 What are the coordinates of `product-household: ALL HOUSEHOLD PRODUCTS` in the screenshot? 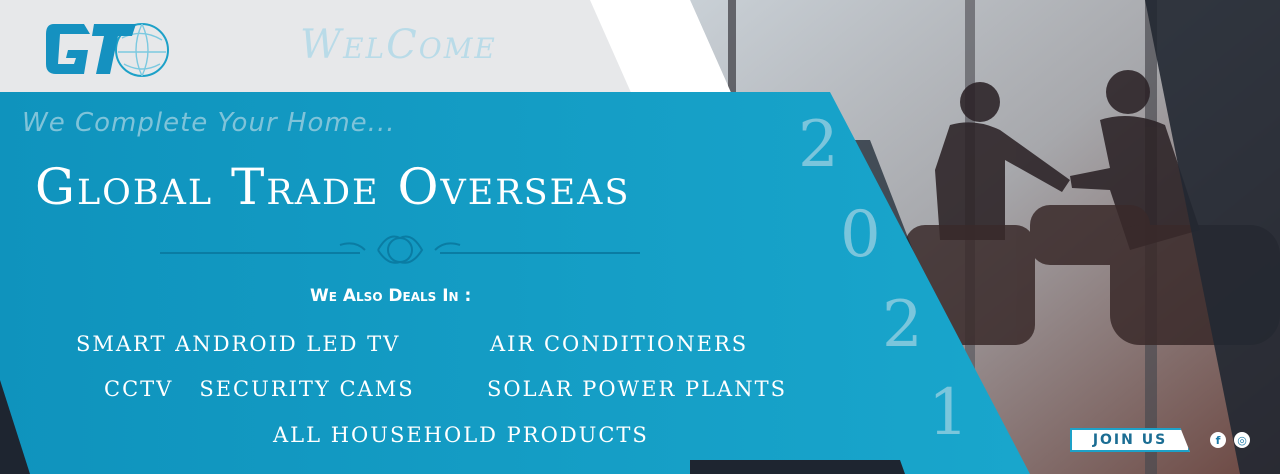 It's located at (461, 435).